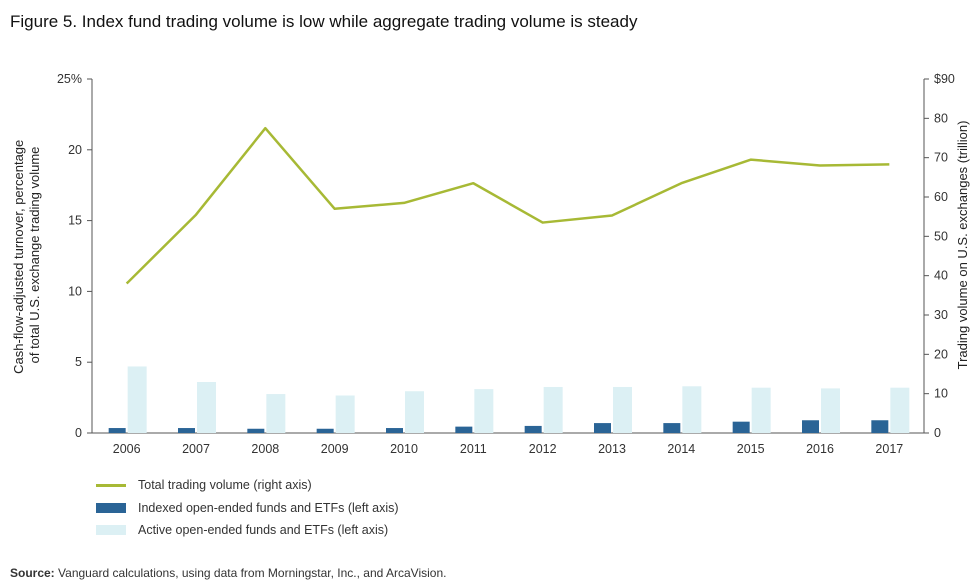 This screenshot has height=588, width=978. Describe the element at coordinates (404, 449) in the screenshot. I see `x-axis-tick-label: 2010` at that location.